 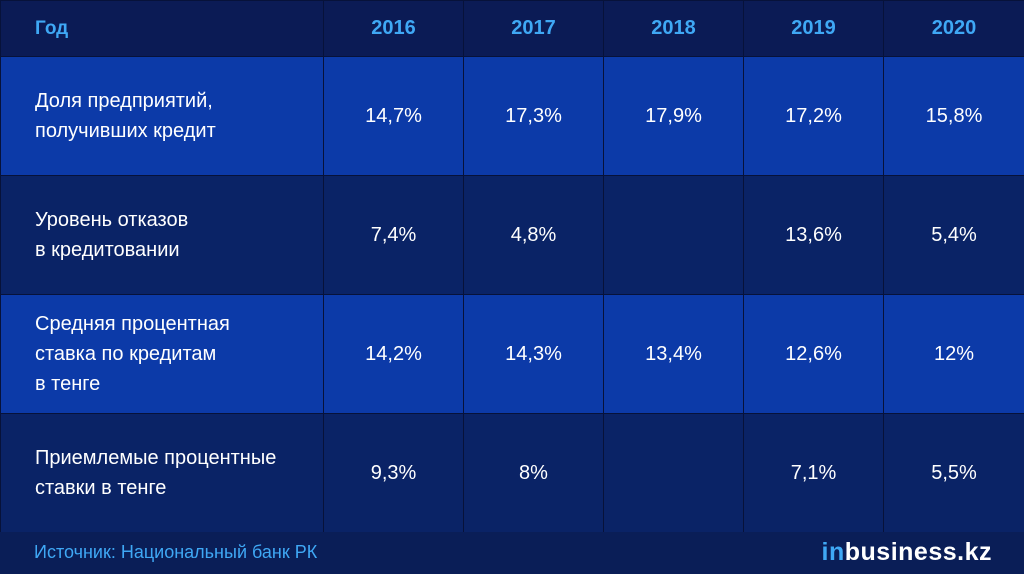 I want to click on table-cell: 14,2%, so click(x=393, y=354).